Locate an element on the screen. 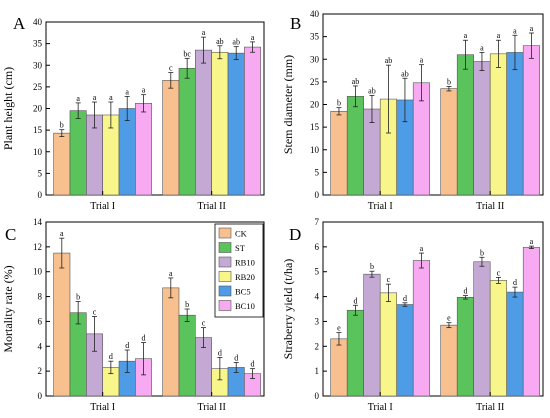 This screenshot has height=418, width=550. legend-label: ST is located at coordinates (240, 248).